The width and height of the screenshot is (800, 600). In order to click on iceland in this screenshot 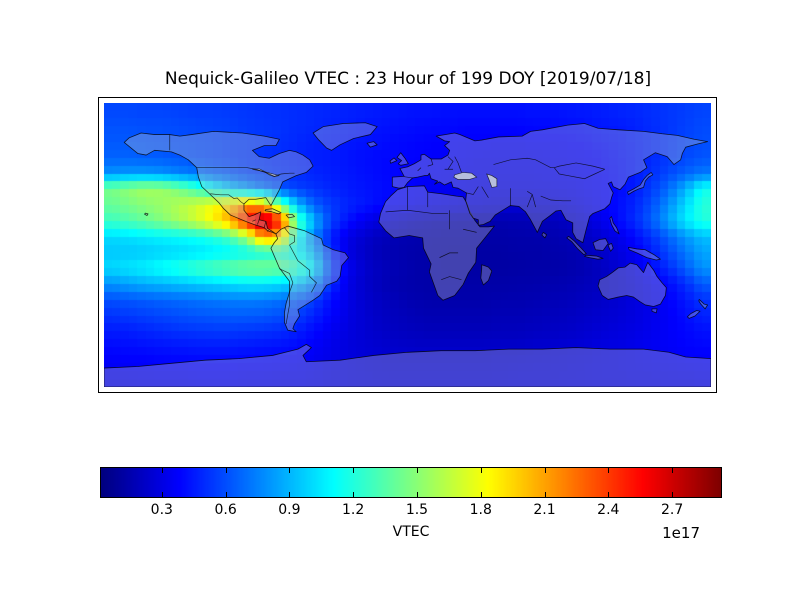, I will do `click(372, 145)`.